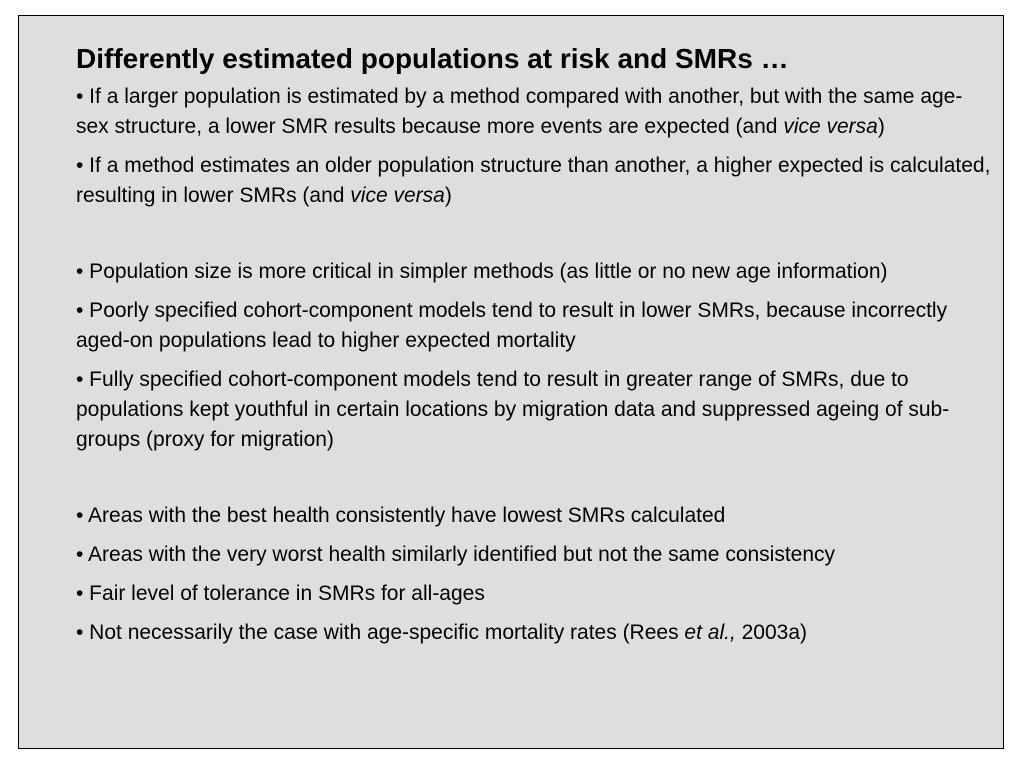  I want to click on bullet-2-emphasis: vice versa, so click(397, 195).